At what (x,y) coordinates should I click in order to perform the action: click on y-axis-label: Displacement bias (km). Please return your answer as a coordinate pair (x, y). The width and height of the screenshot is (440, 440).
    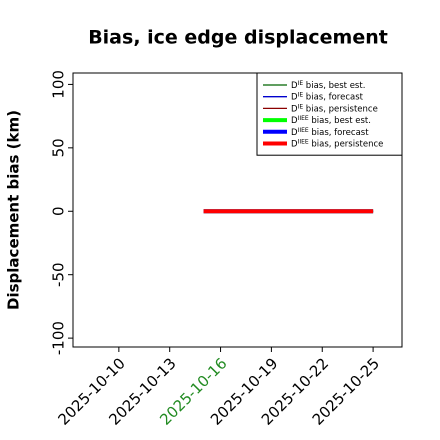
    Looking at the image, I should click on (14, 210).